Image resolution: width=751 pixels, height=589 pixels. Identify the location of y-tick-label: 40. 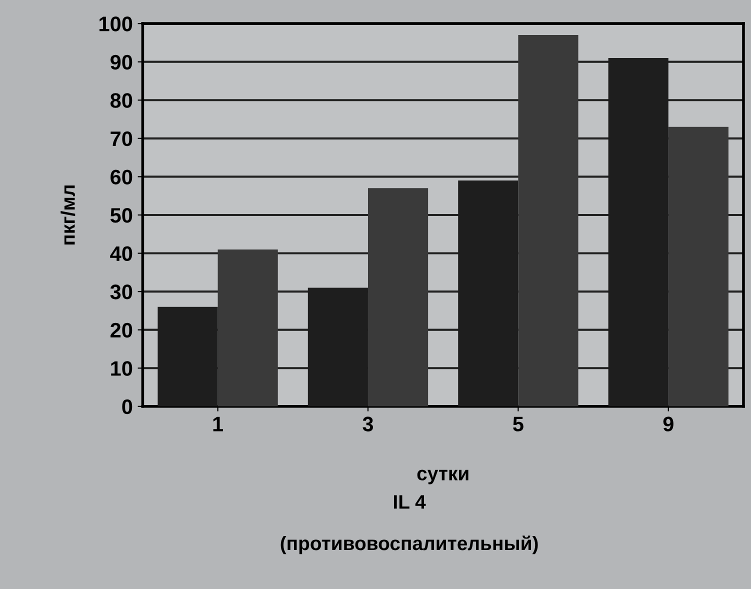
(121, 254).